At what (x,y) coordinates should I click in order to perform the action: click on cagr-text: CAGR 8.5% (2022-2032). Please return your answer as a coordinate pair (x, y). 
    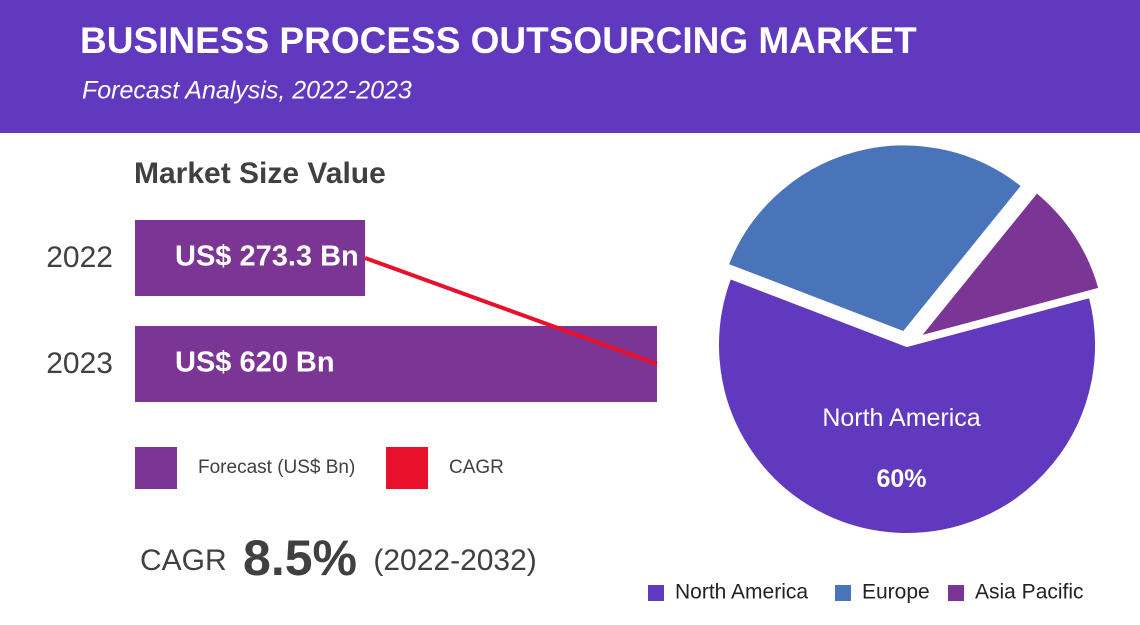
    Looking at the image, I should click on (338, 558).